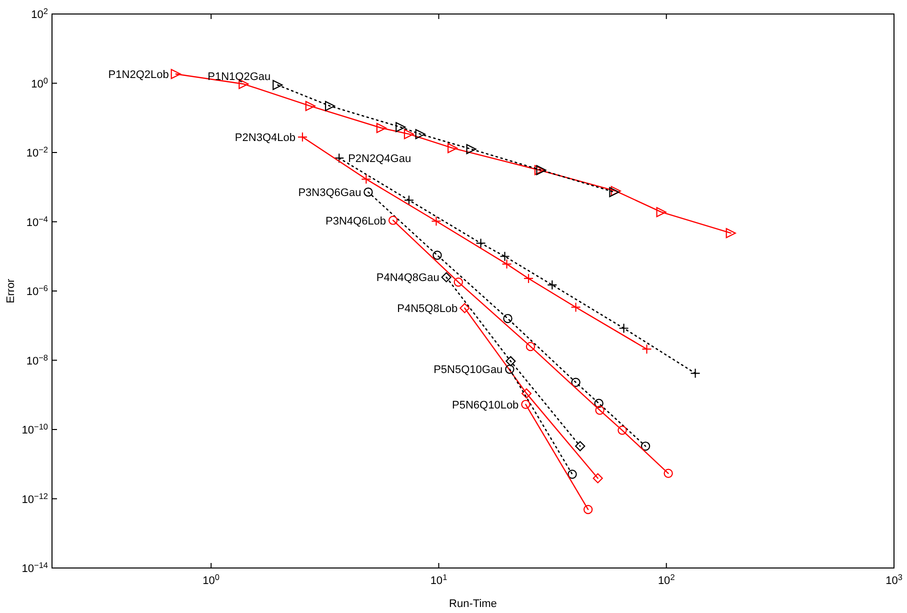  I want to click on series-label: P2N2Q4Gau, so click(380, 159).